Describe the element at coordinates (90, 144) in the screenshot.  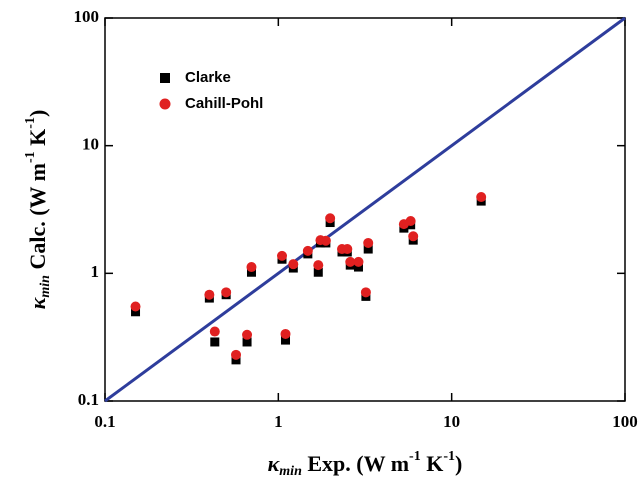
I see `y-tick-label: 10` at that location.